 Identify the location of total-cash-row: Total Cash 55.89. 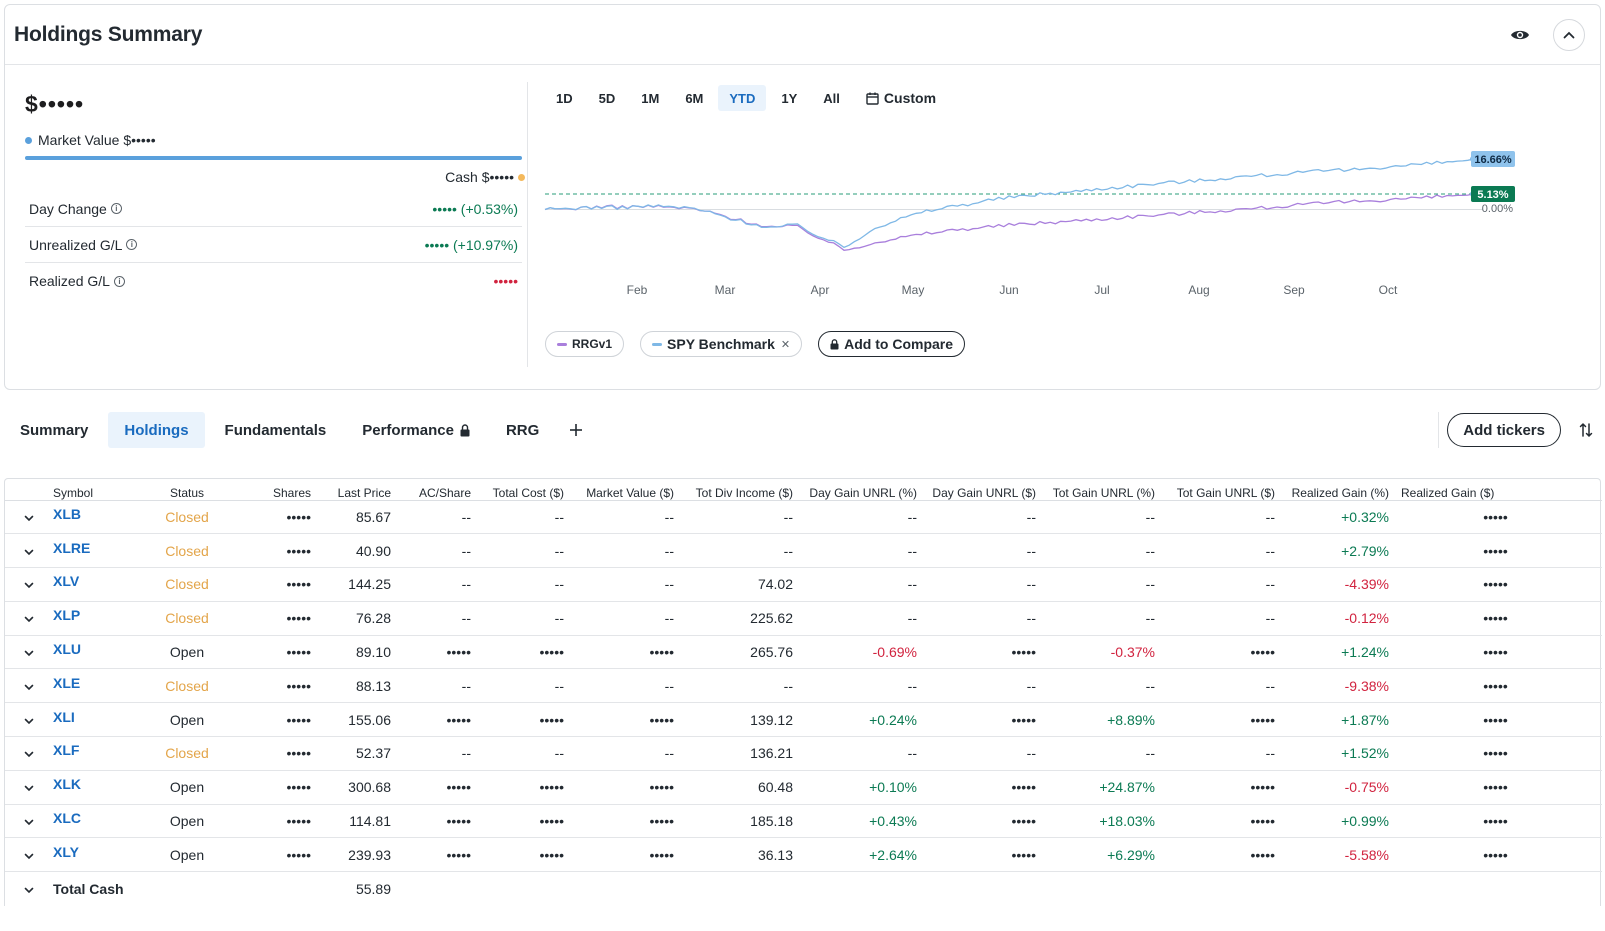
(803, 889).